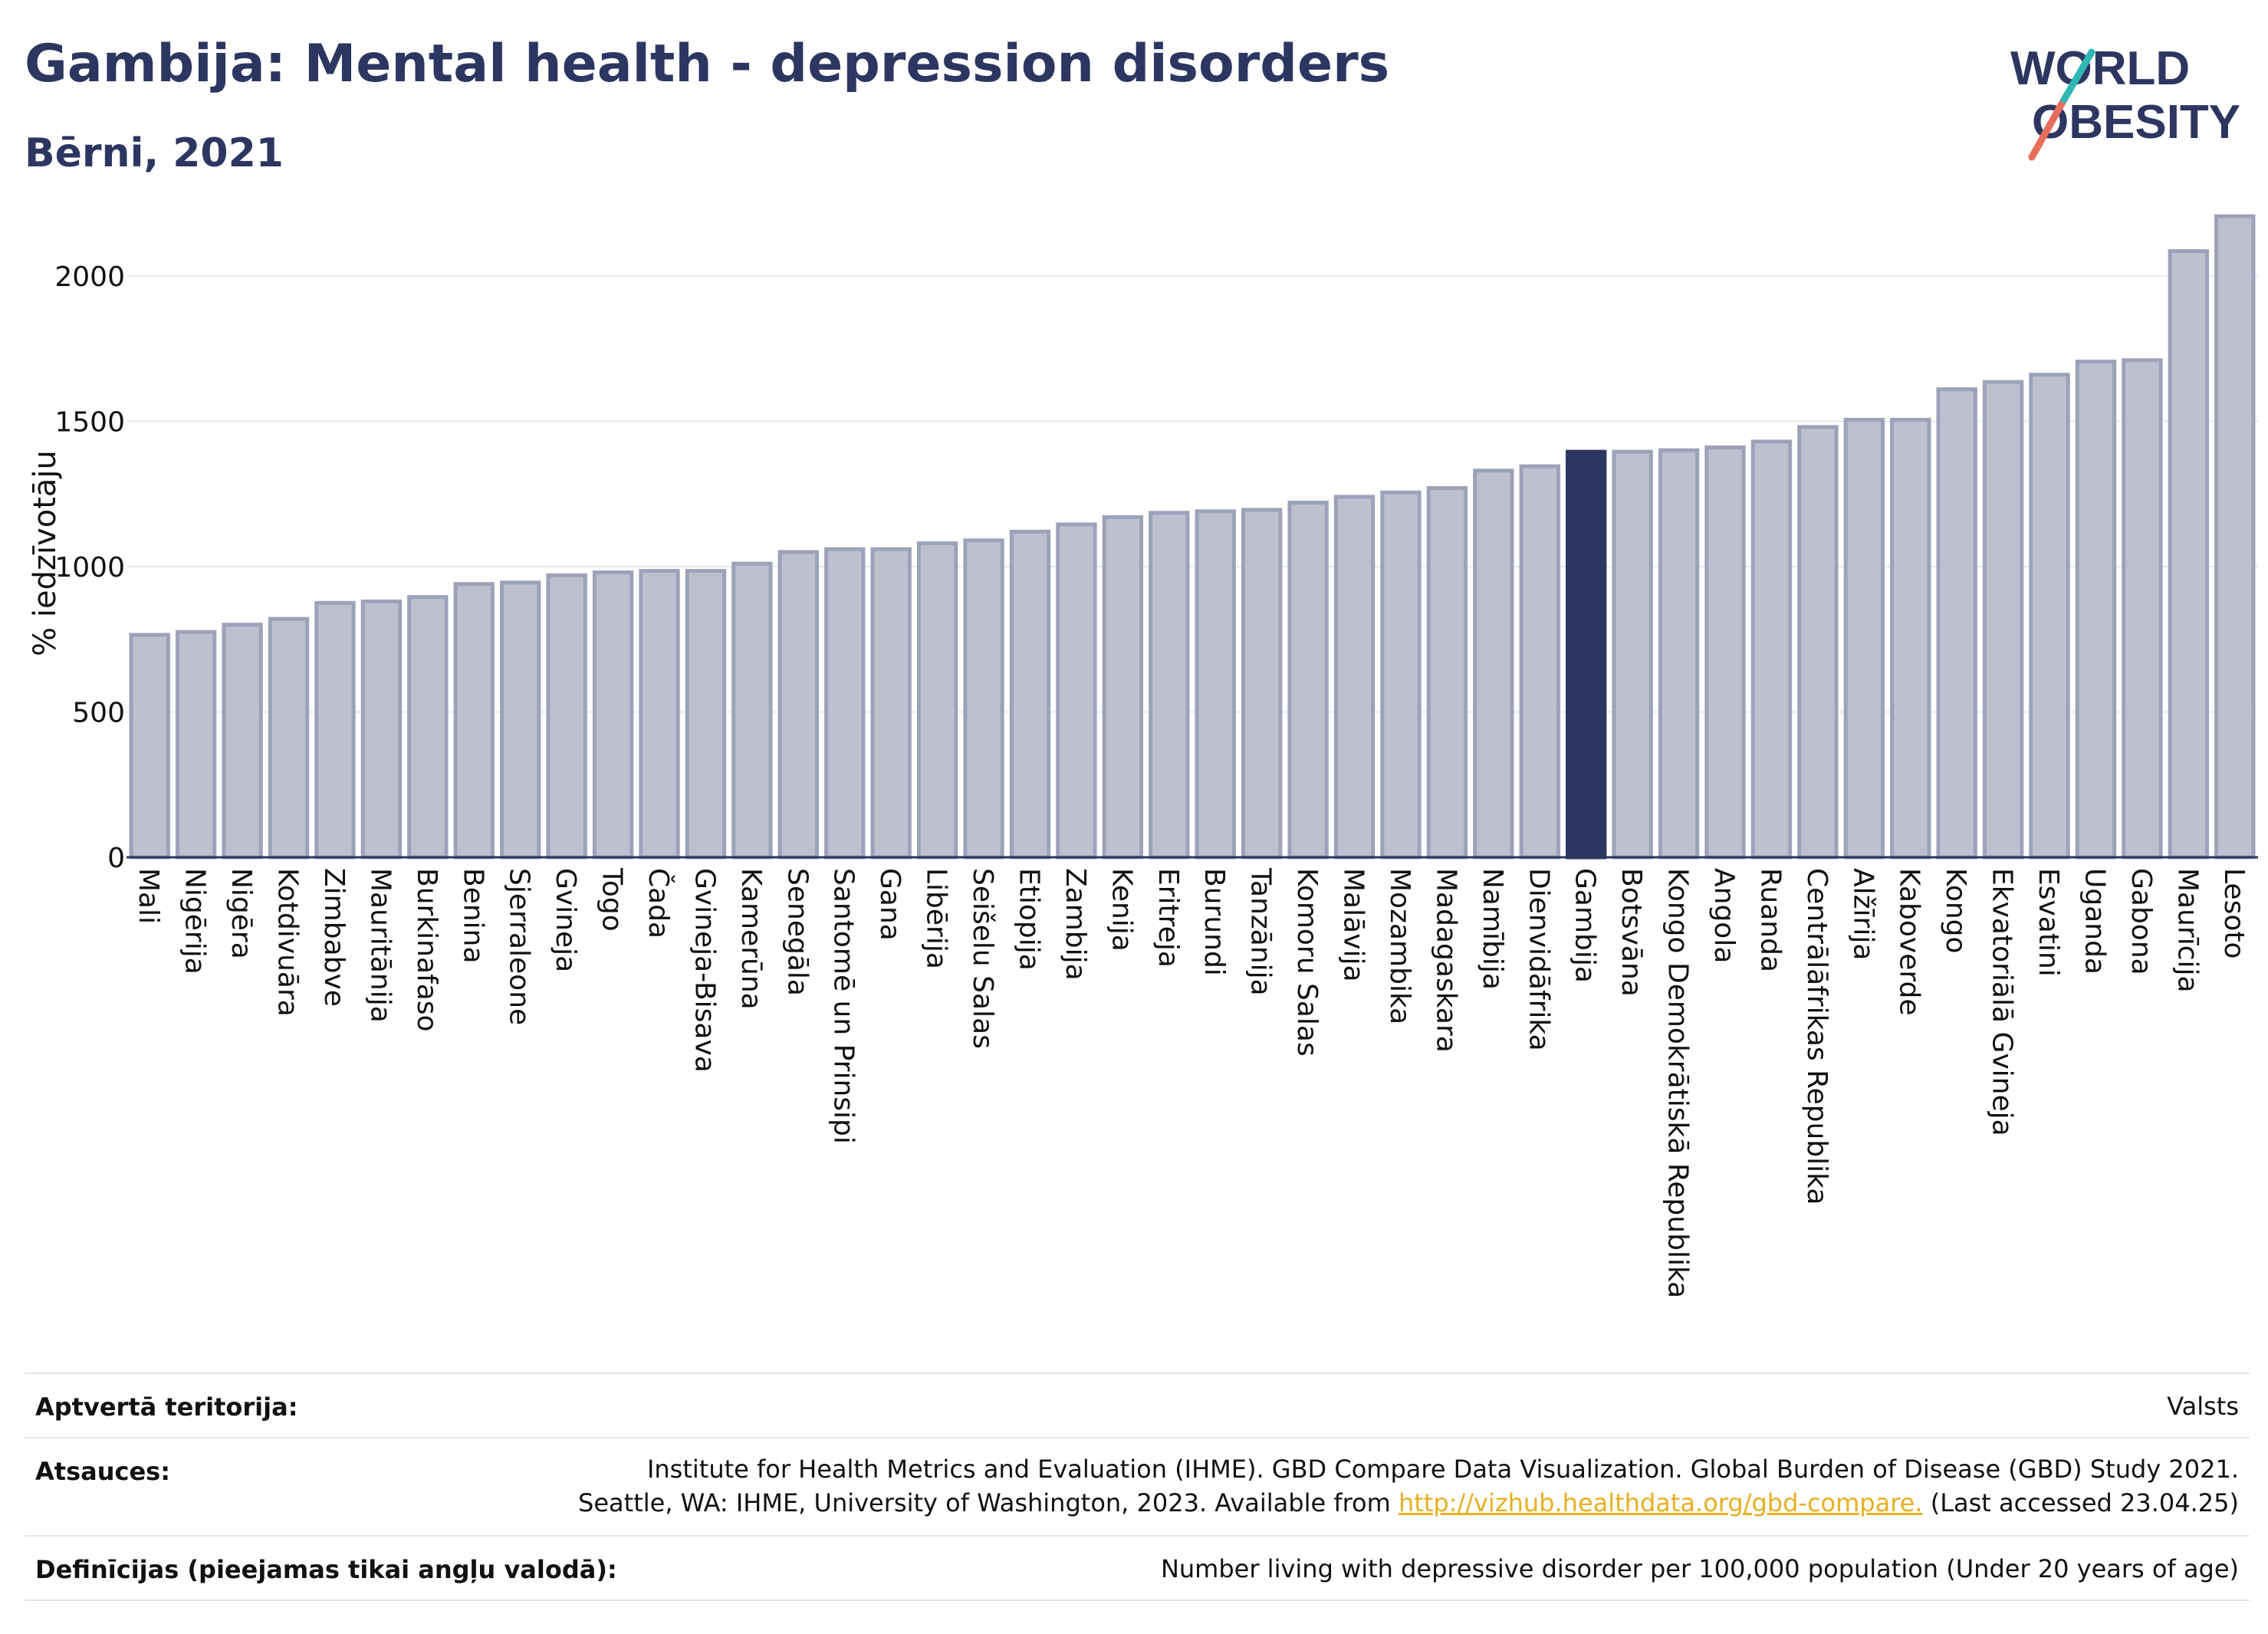 The height and width of the screenshot is (1634, 2268). What do you see at coordinates (936, 919) in the screenshot?
I see `x-tick-label: Libērija` at bounding box center [936, 919].